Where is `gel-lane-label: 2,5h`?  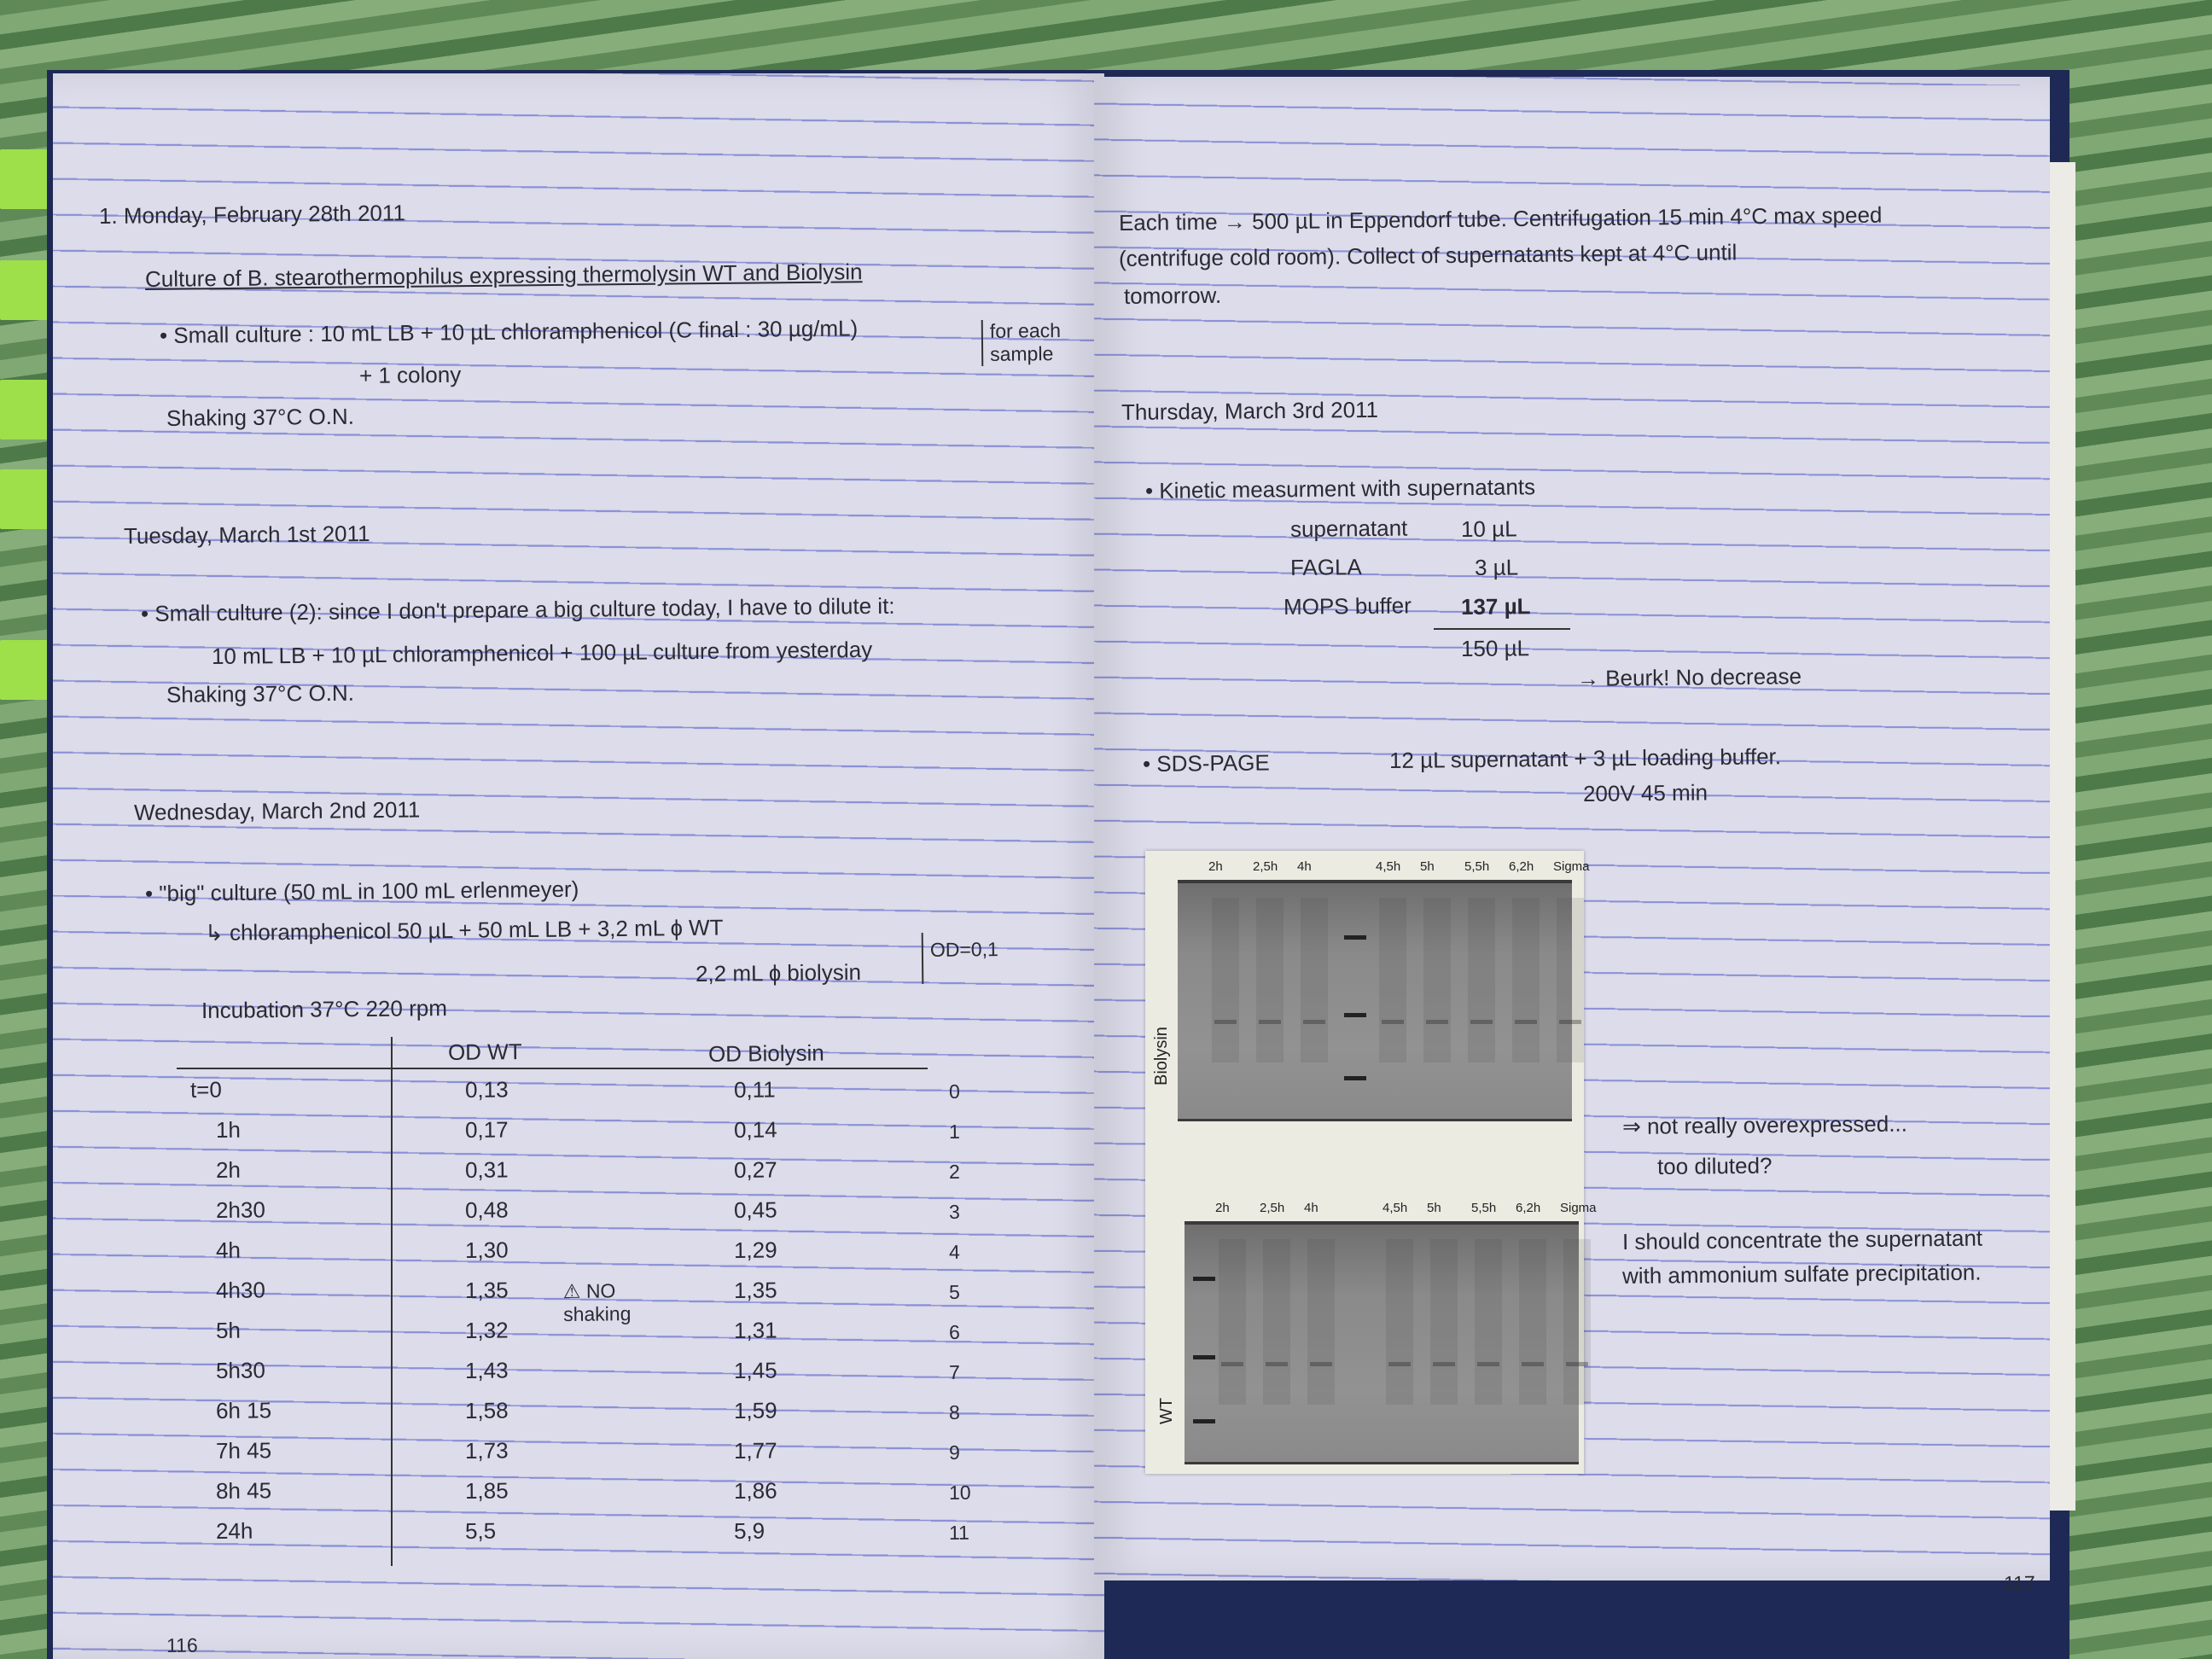 gel-lane-label: 2,5h is located at coordinates (1272, 1208).